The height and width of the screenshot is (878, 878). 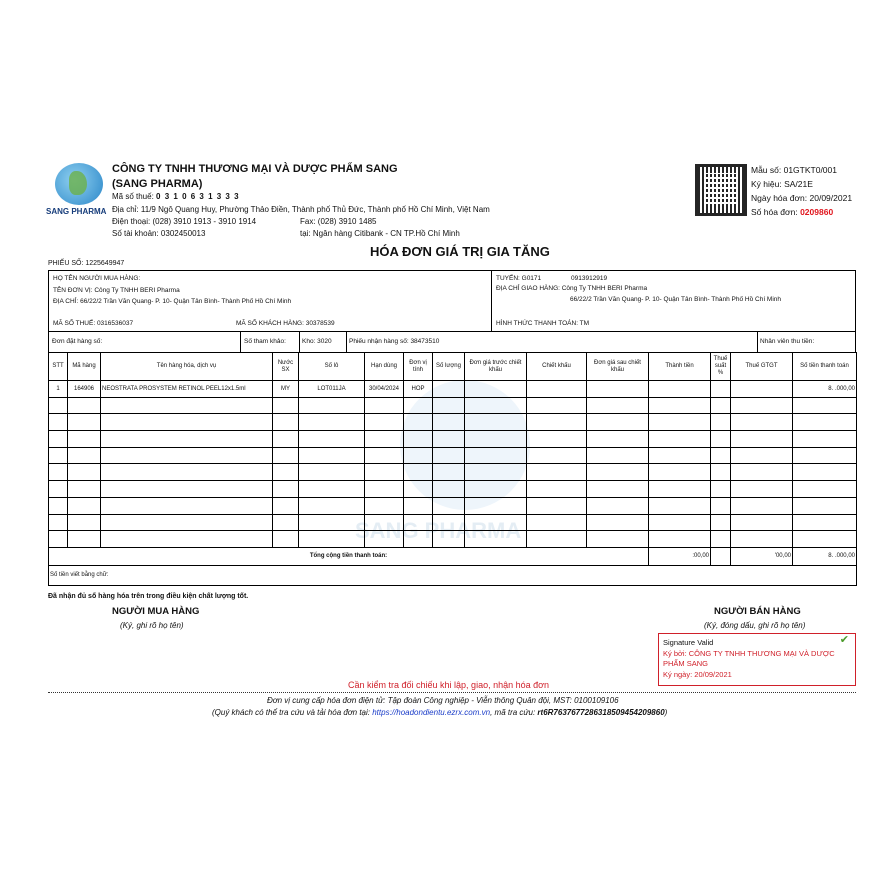 I want to click on column-header: Số lượng, so click(x=448, y=366).